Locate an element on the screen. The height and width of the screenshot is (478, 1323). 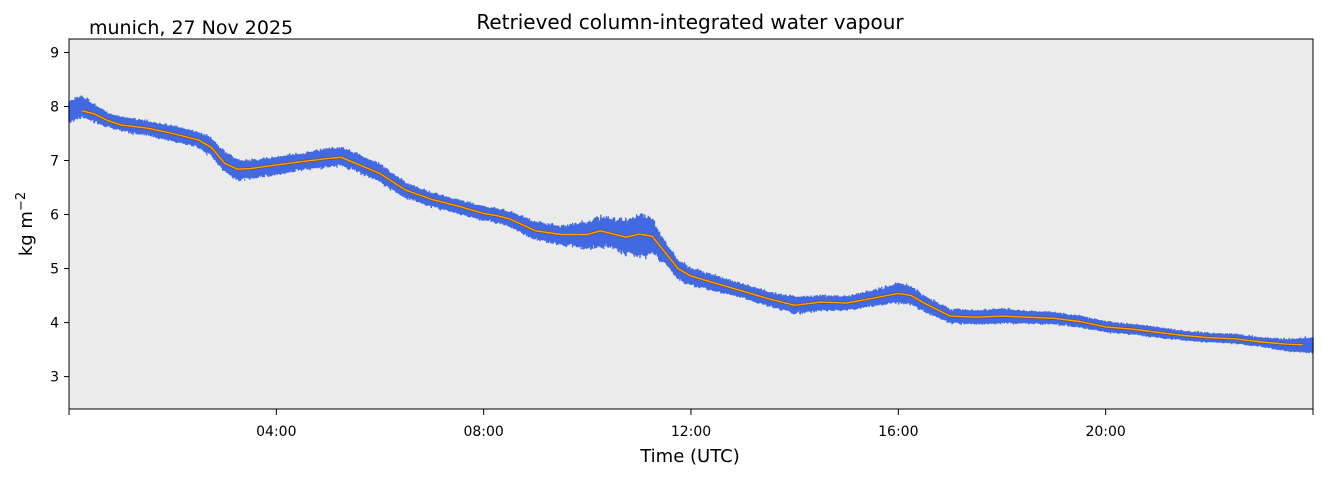
x-tick-label: 04:00 is located at coordinates (276, 432).